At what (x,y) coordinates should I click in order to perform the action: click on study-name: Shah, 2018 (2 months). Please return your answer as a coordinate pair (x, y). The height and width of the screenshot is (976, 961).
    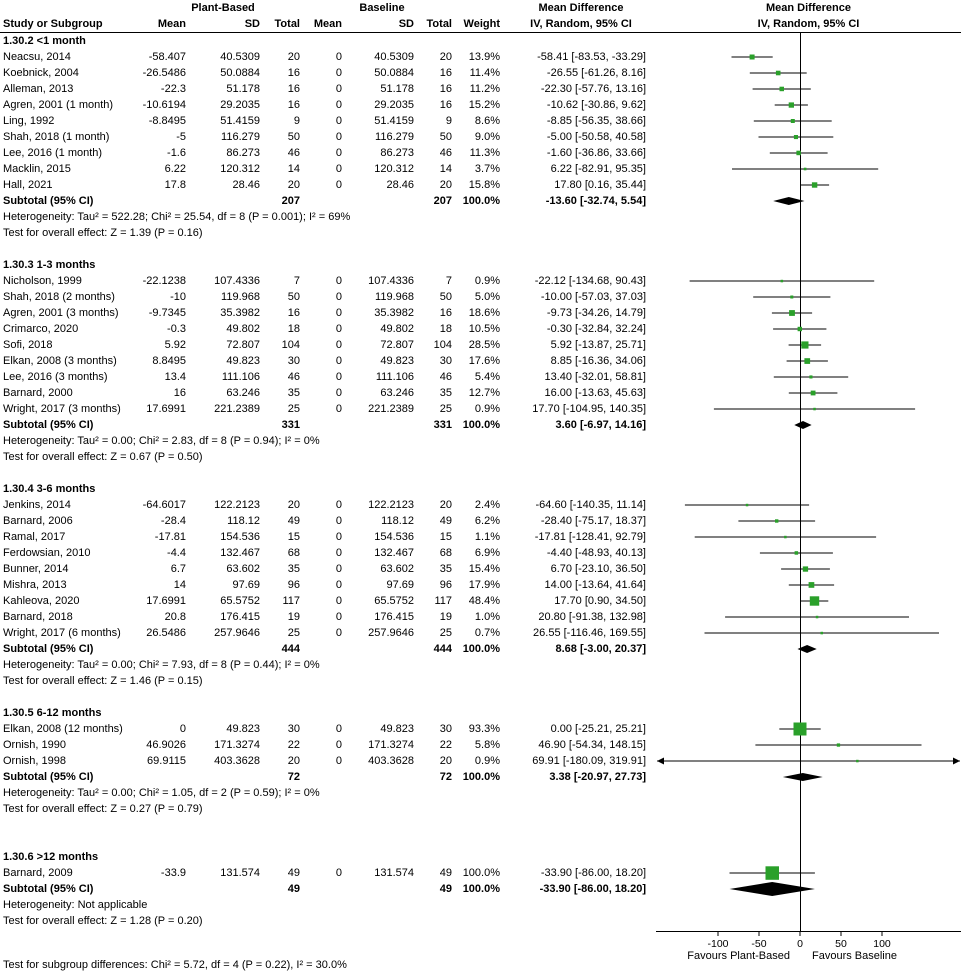
    Looking at the image, I should click on (59, 297).